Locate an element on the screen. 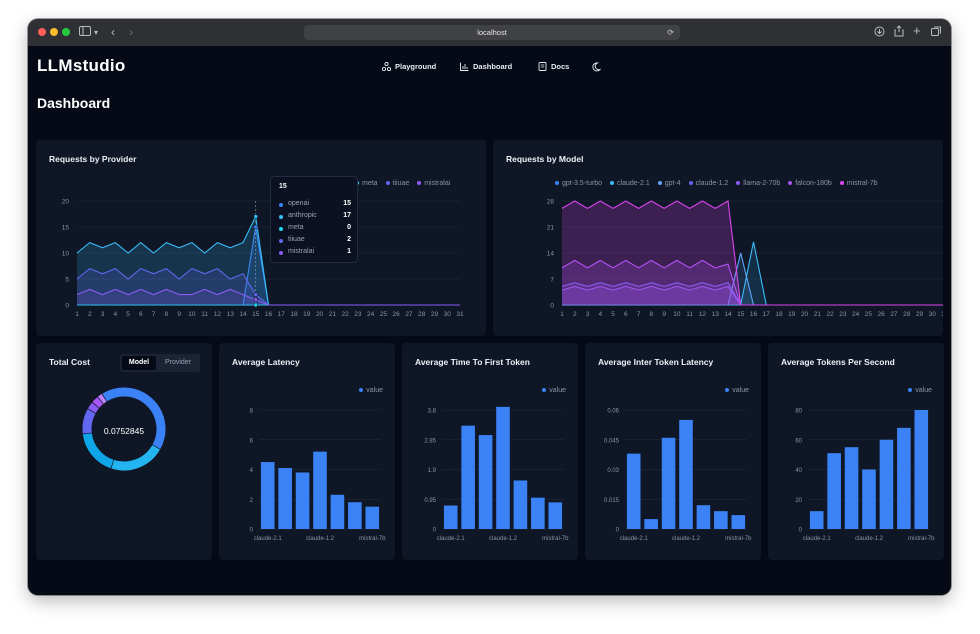 The width and height of the screenshot is (980, 634). x-tick-label: 31 is located at coordinates (460, 314).